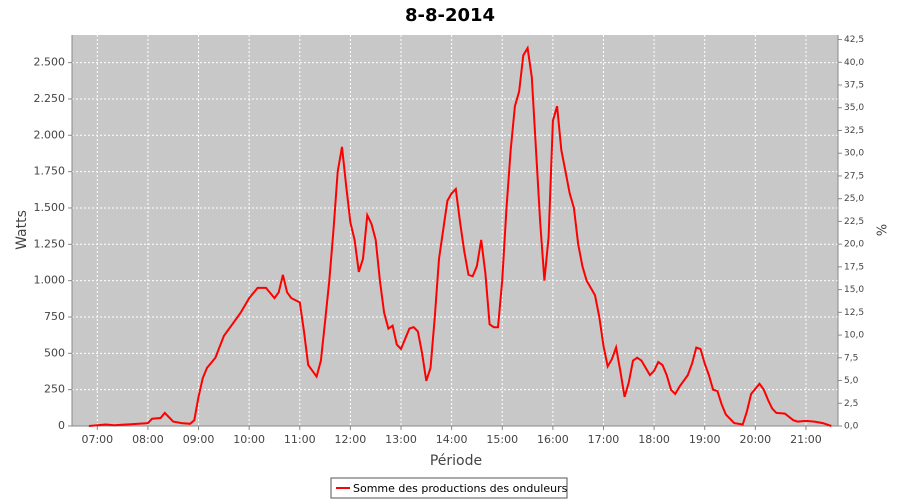  Describe the element at coordinates (97, 439) in the screenshot. I see `x-tick-label: 07:00` at that location.